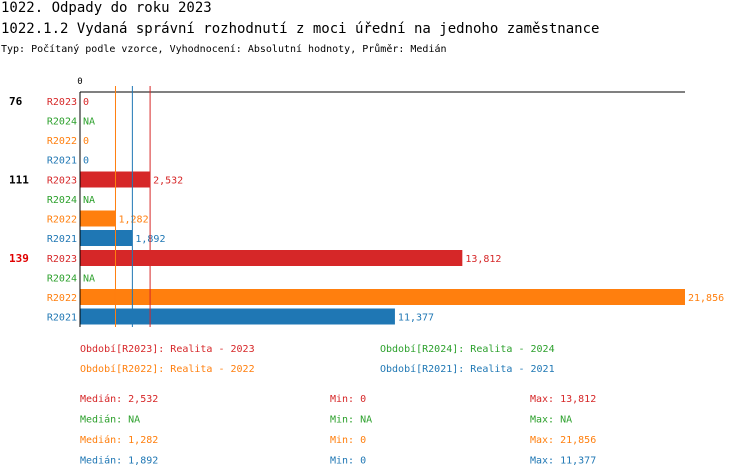 The image size is (750, 476). Describe the element at coordinates (563, 399) in the screenshot. I see `stat-max: Max: 13,812` at that location.